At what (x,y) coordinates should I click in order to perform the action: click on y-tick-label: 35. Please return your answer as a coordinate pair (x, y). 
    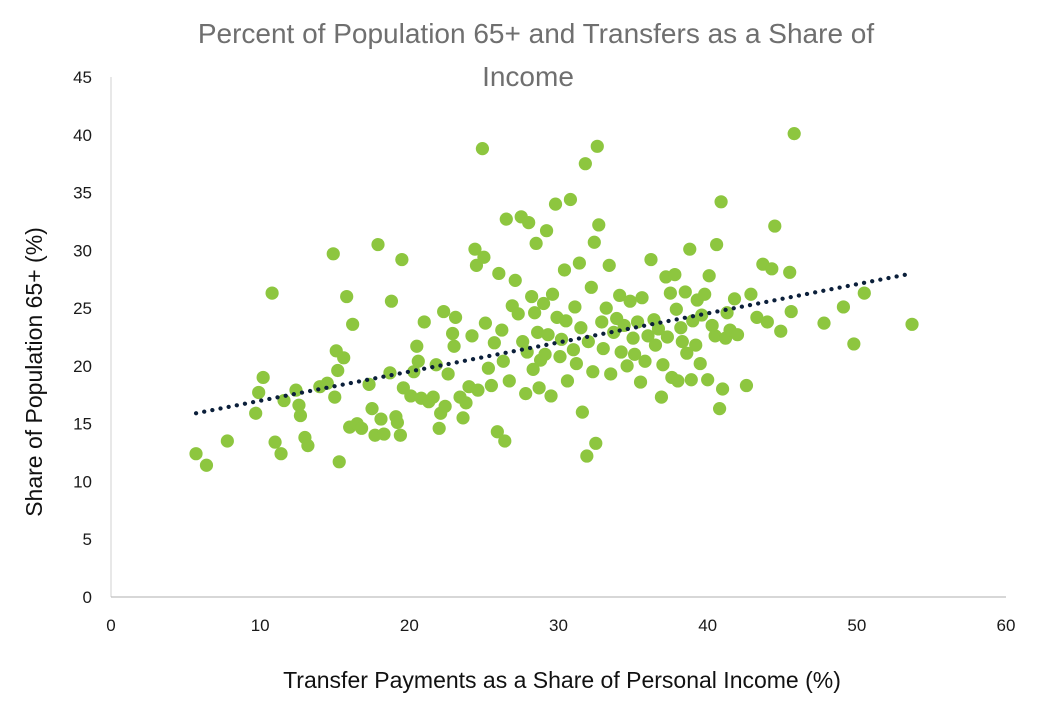
    Looking at the image, I should click on (82, 193).